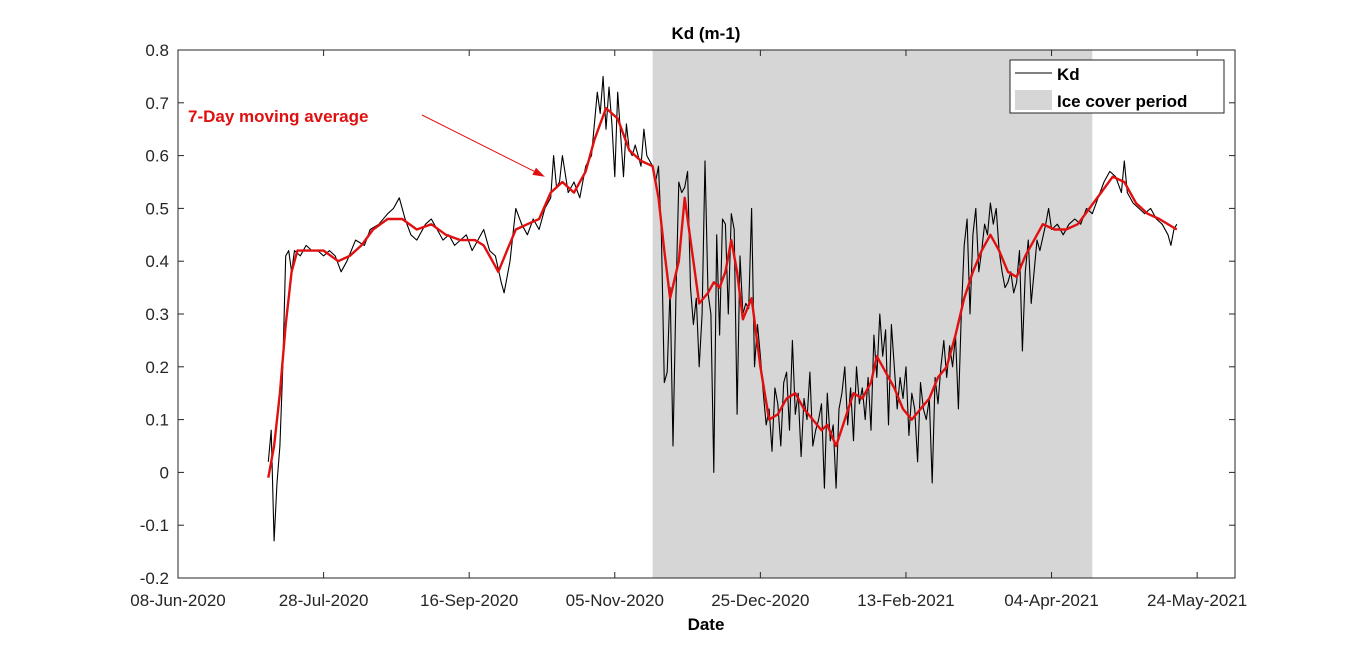 This screenshot has height=651, width=1366. I want to click on y-tick-label: -0.1, so click(154, 525).